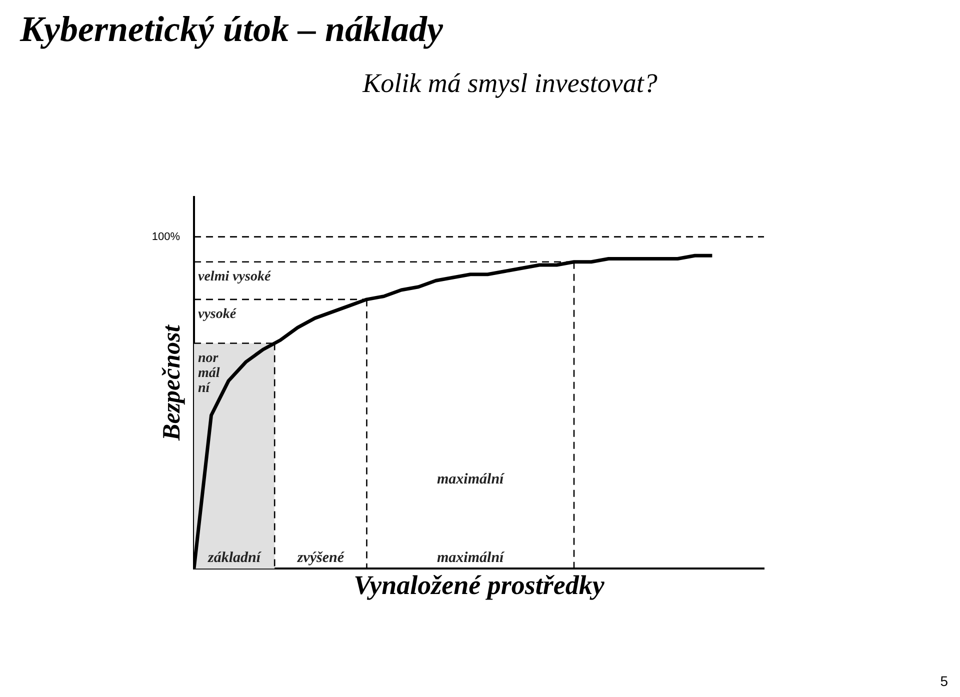 This screenshot has width=960, height=697. Describe the element at coordinates (232, 29) in the screenshot. I see `chart-title: Kybernetický útok – náklady` at that location.